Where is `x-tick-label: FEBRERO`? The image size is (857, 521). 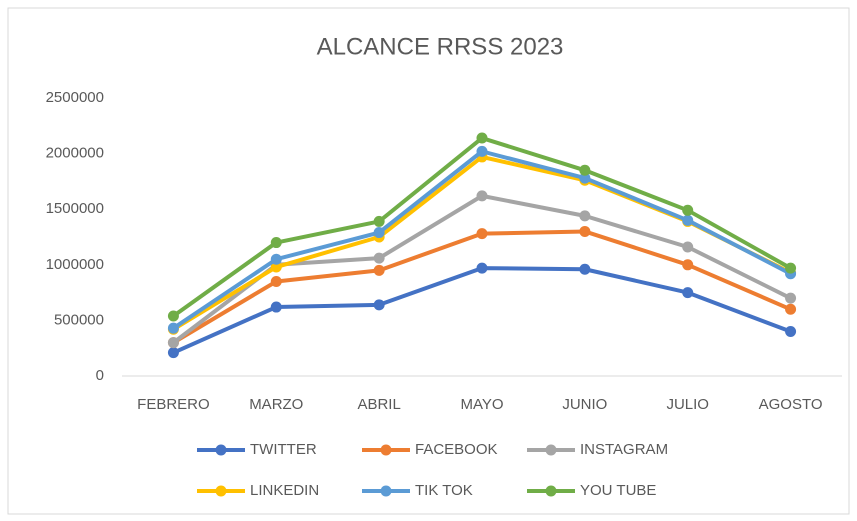 x-tick-label: FEBRERO is located at coordinates (173, 404).